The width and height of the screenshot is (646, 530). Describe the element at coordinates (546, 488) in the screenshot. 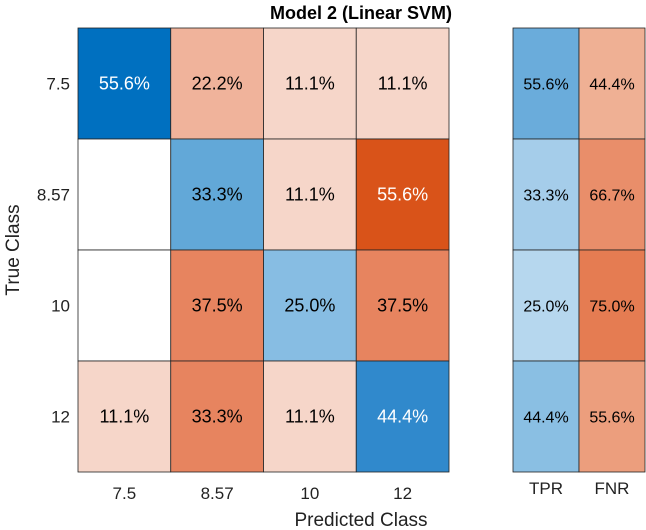

I see `summary-column-label: TPR` at that location.